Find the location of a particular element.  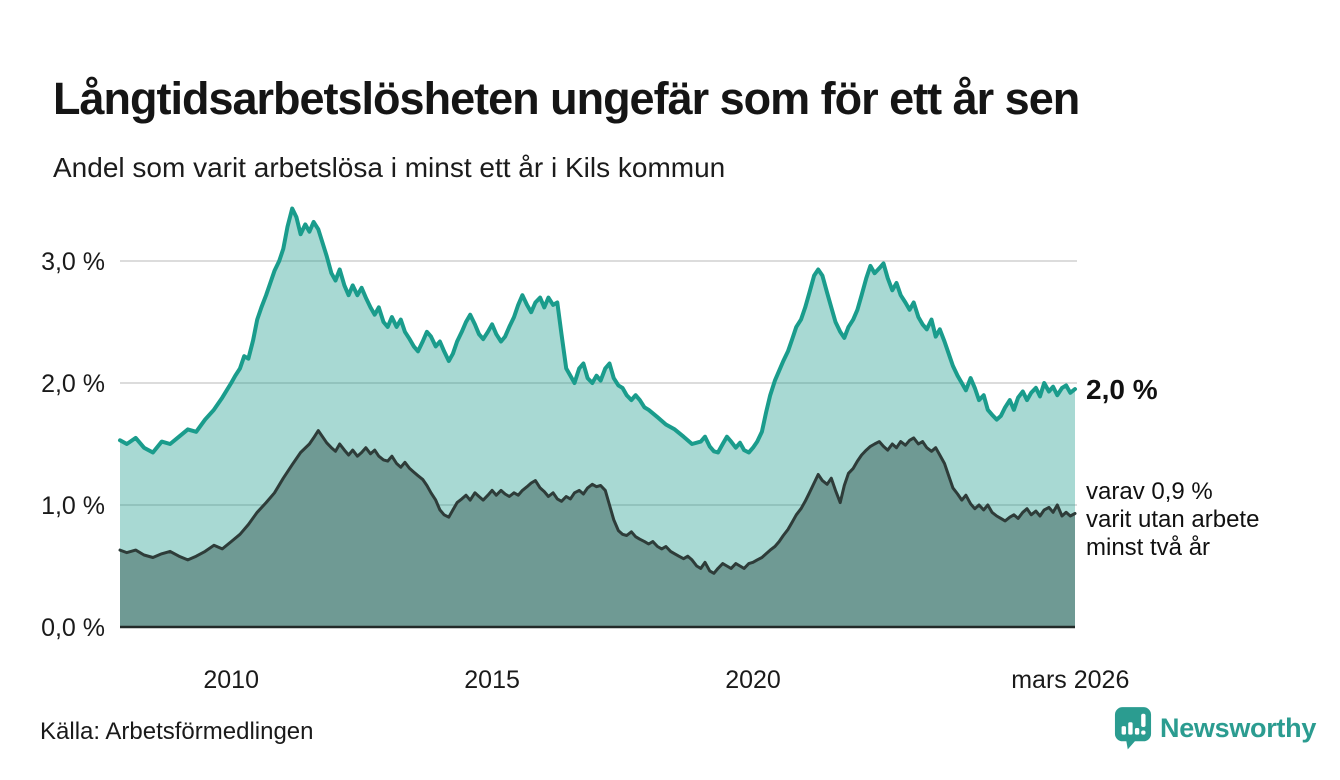

latest-value-label: 2,0 % is located at coordinates (1122, 389).